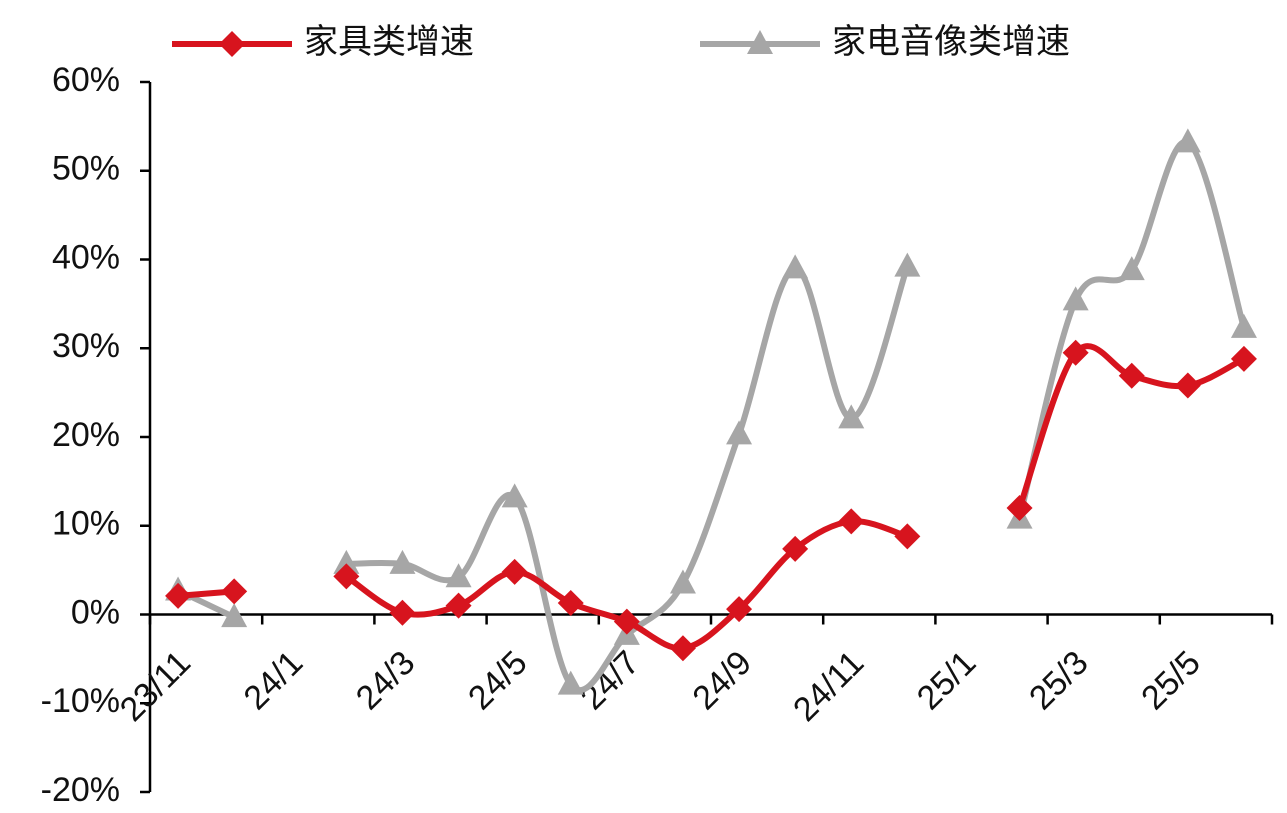 The image size is (1287, 813). What do you see at coordinates (389, 42) in the screenshot?
I see `legend-label: 家具类增速` at bounding box center [389, 42].